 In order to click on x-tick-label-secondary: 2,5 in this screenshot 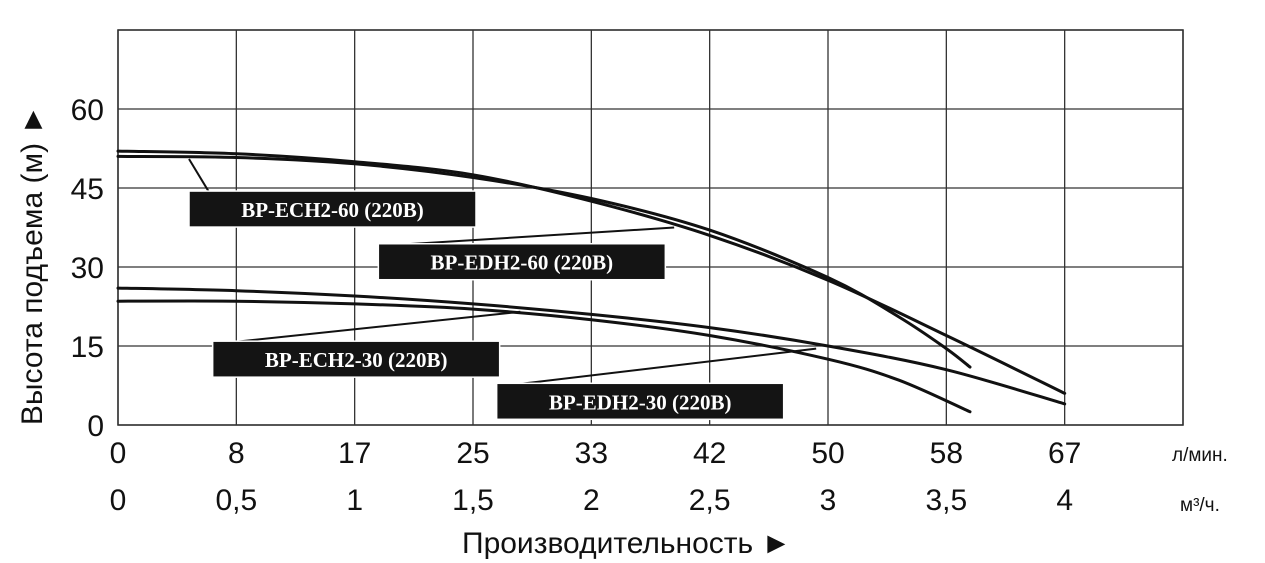, I will do `click(710, 500)`.